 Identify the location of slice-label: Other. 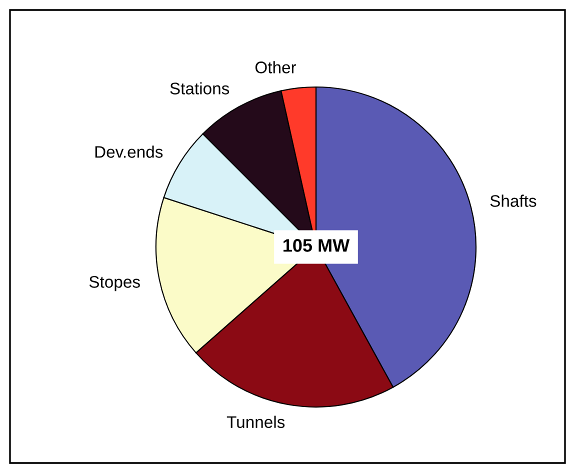
(275, 67).